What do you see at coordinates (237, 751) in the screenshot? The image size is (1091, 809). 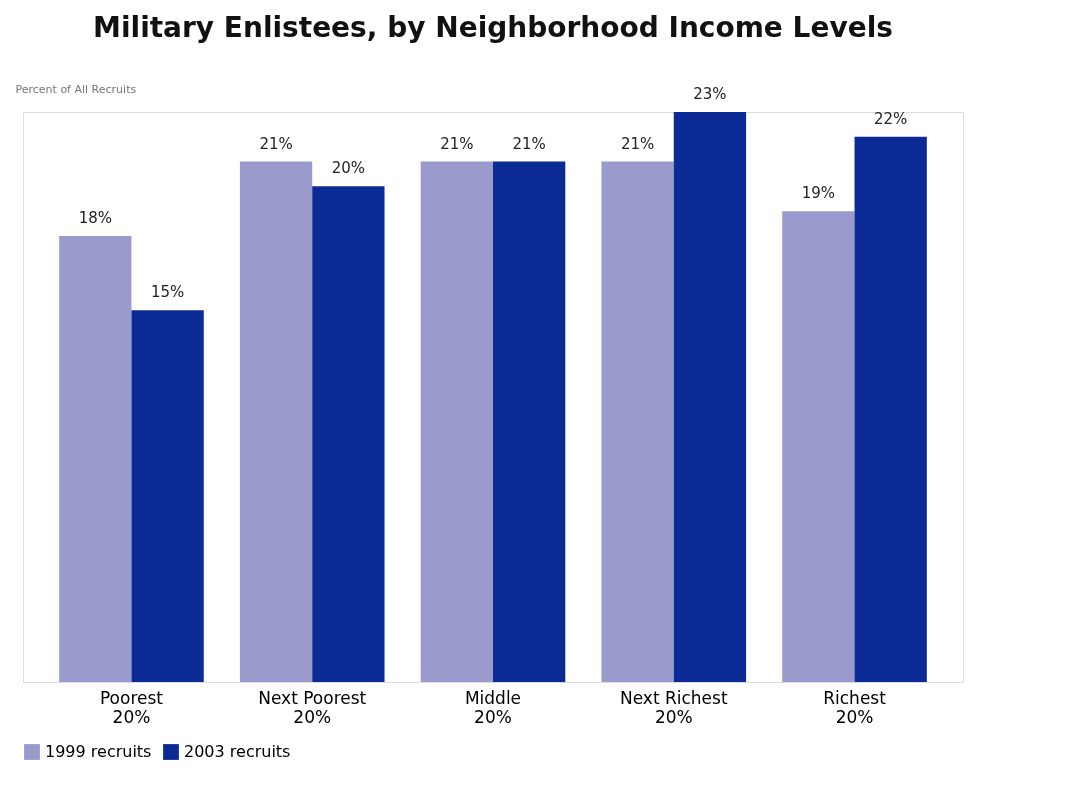 I see `legend-label: 2003 recruits` at bounding box center [237, 751].